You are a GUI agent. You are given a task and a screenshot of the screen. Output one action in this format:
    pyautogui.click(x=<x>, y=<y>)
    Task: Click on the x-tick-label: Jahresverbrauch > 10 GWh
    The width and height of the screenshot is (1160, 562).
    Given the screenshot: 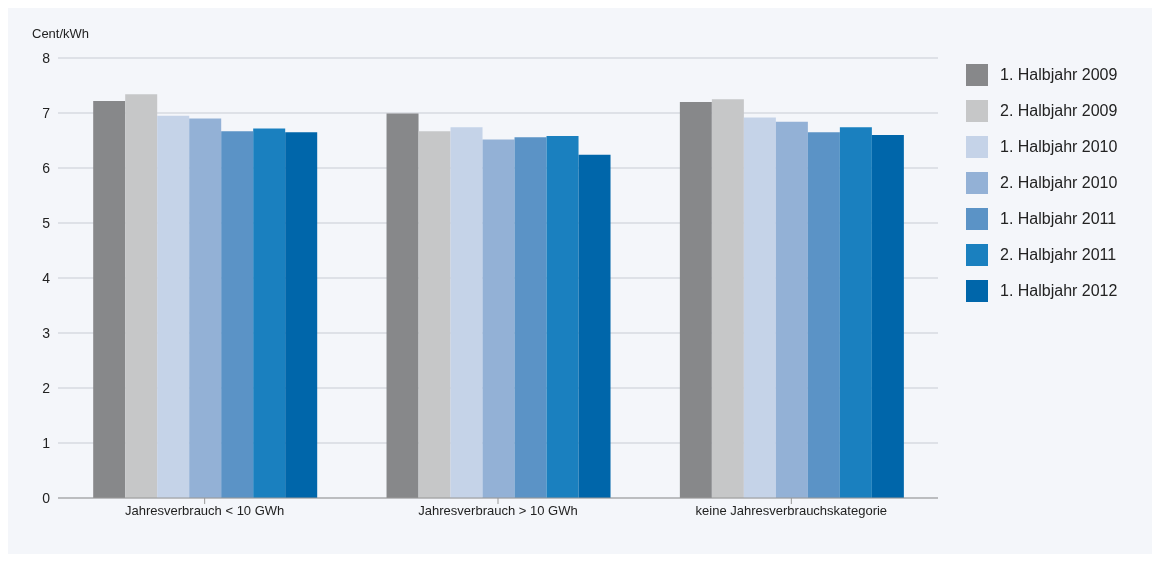 What is the action you would take?
    pyautogui.click(x=498, y=511)
    